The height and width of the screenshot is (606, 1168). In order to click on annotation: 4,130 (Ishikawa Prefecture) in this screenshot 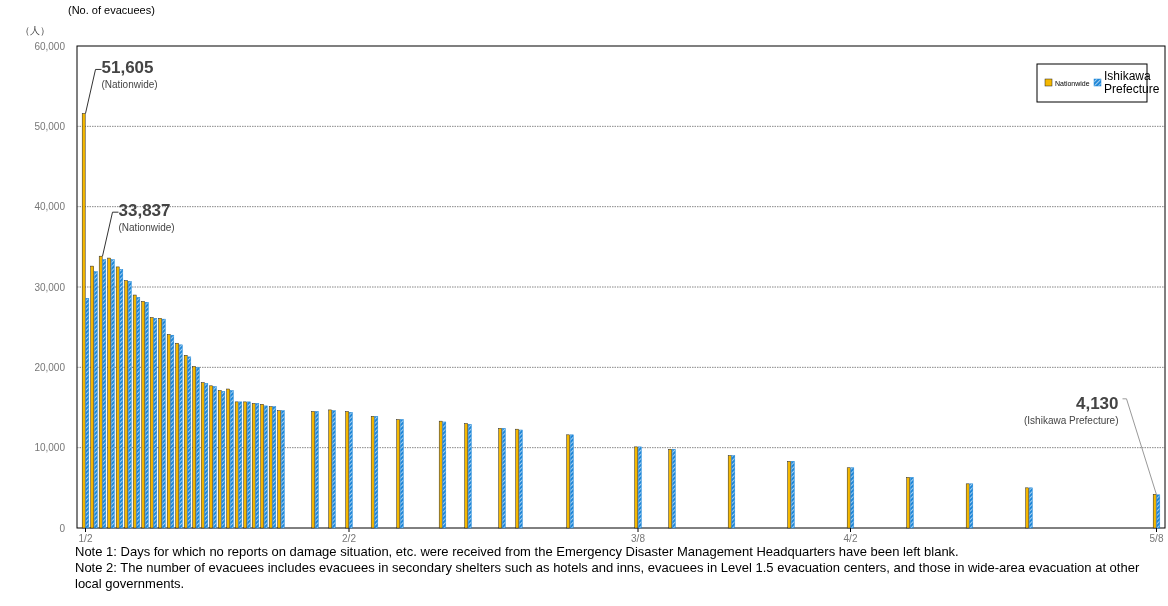, I will do `click(1071, 409)`.